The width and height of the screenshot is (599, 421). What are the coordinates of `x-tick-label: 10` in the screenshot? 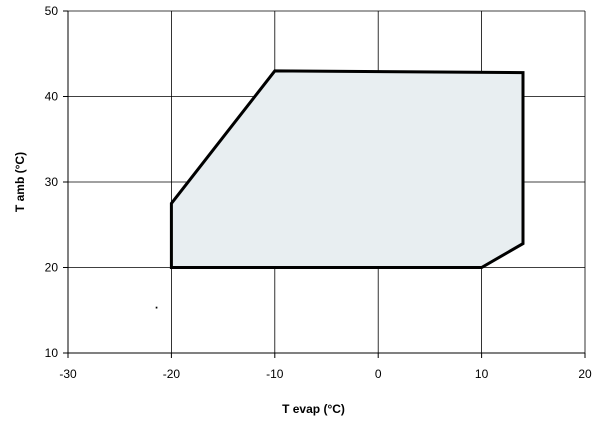 It's located at (482, 374).